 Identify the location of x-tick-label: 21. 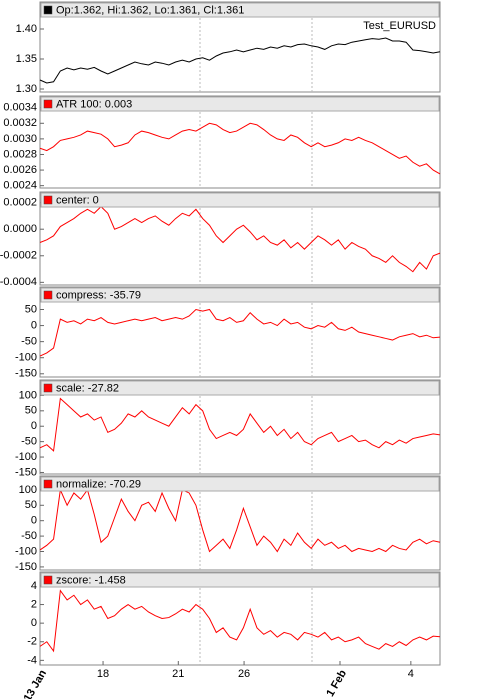
(178, 674).